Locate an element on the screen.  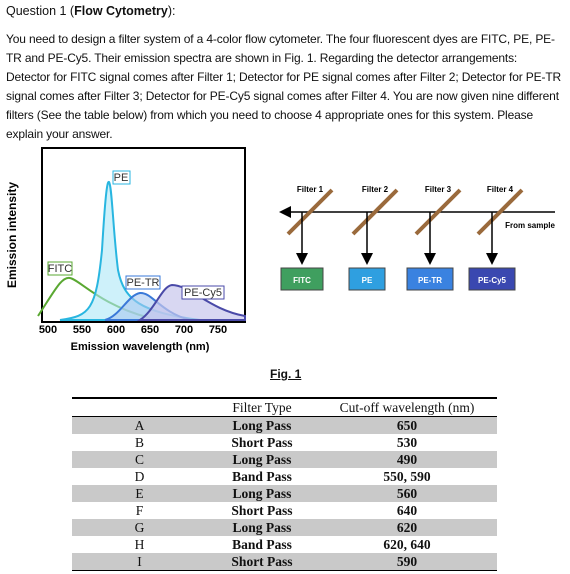
table-row: I Short Pass 590 is located at coordinates (284, 562).